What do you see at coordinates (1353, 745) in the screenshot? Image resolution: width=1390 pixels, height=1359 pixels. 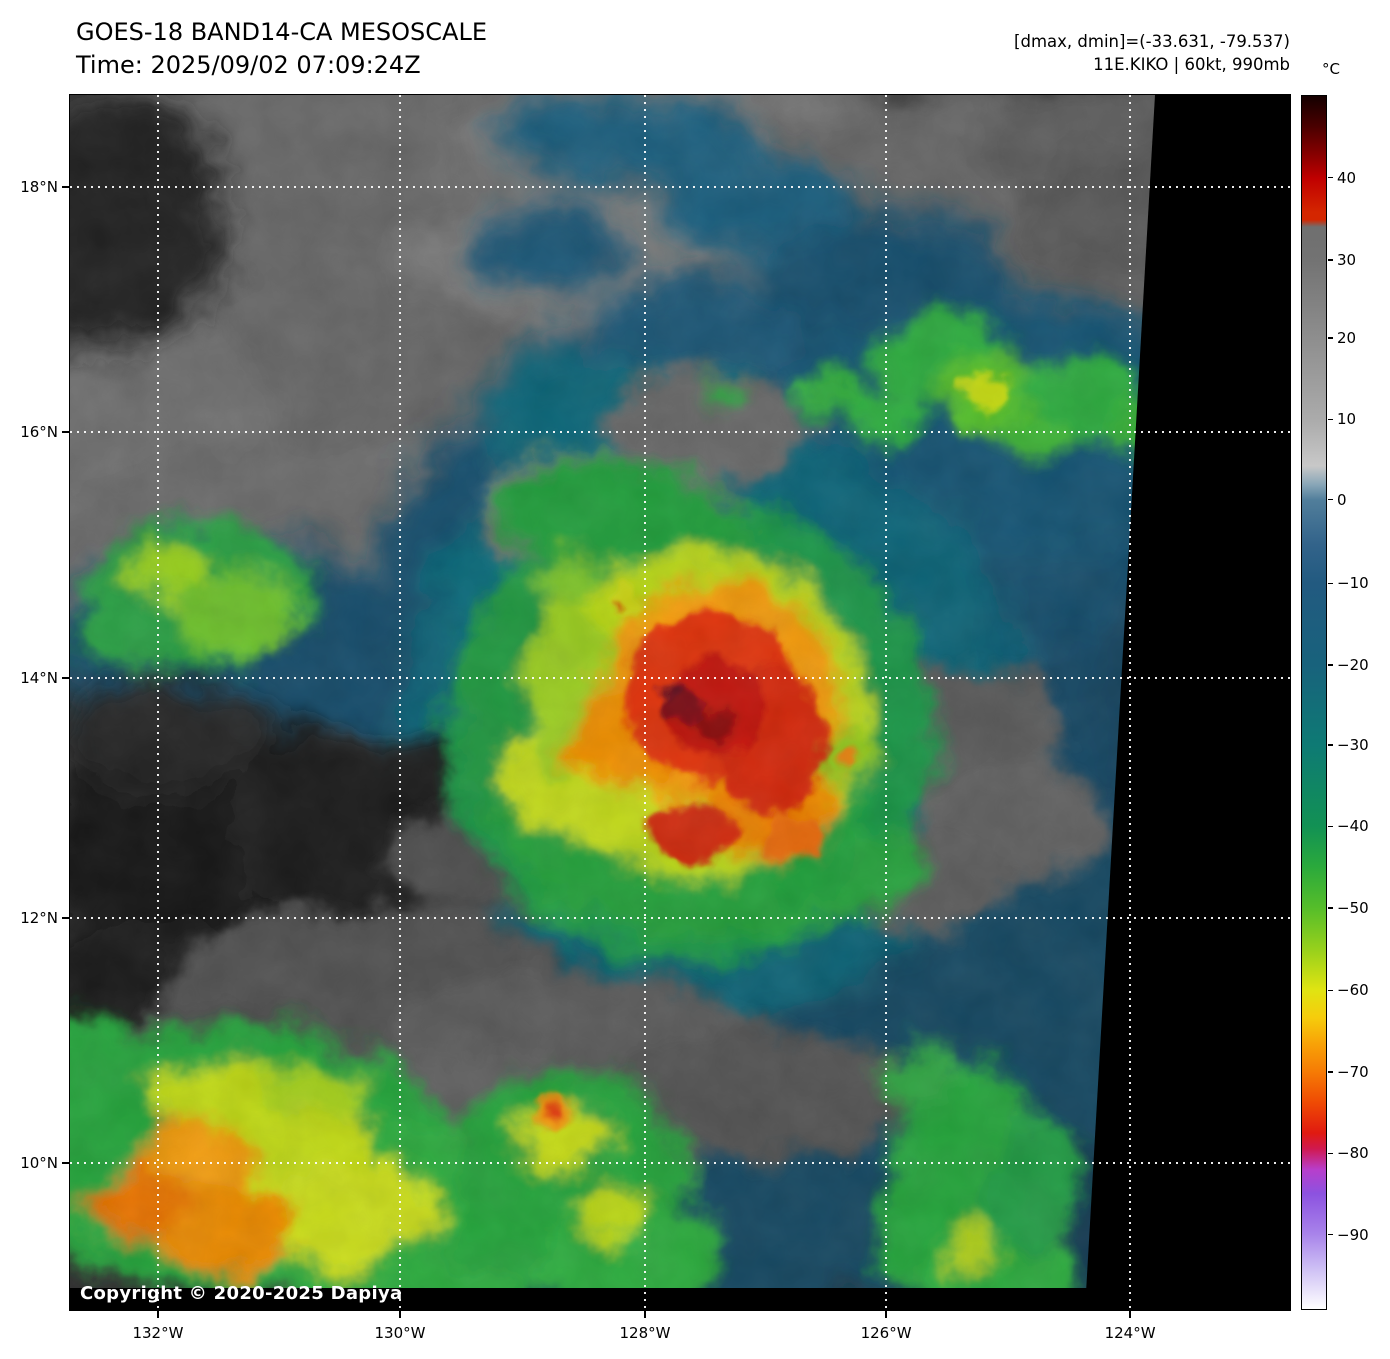 I see `colorbar-tick-label: −30` at bounding box center [1353, 745].